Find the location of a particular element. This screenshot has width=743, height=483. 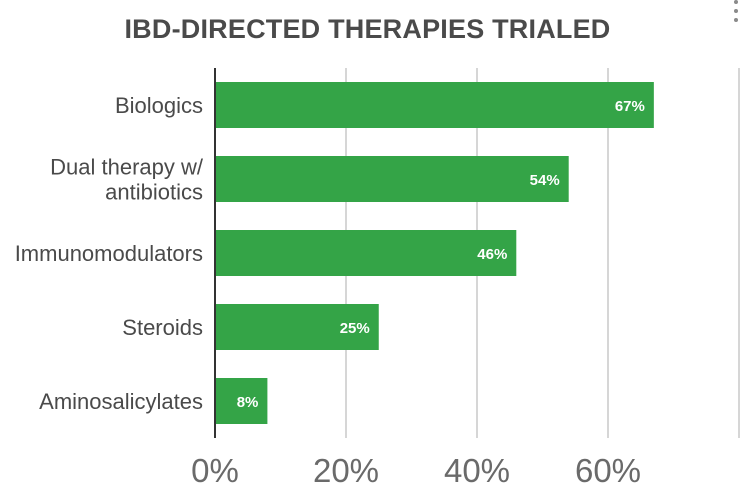

x-tick-label: 40% is located at coordinates (477, 467).